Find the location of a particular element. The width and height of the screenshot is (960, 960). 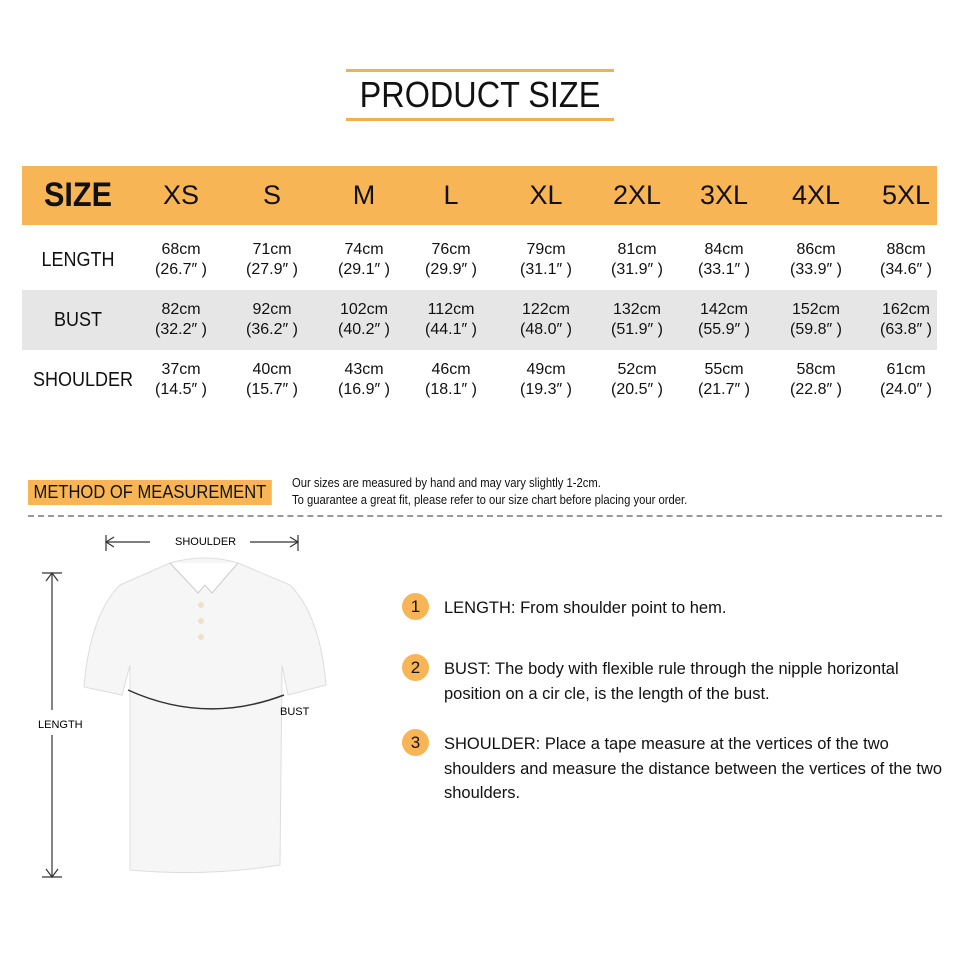

inch-value: (59.8″ ) is located at coordinates (816, 329).